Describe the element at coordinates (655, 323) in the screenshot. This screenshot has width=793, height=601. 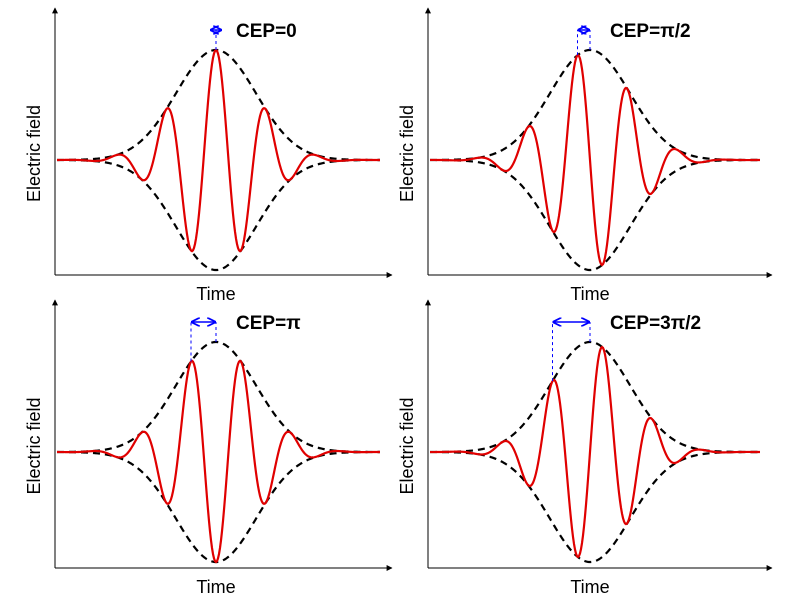
I see `cep-label: CEP=3π/2` at that location.